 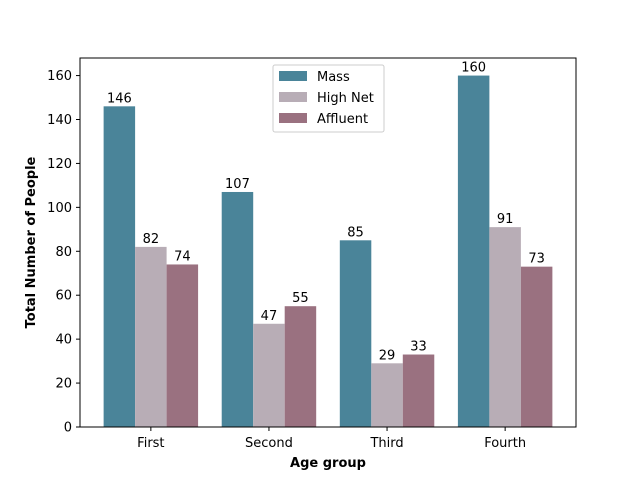 I want to click on legend-label: Affluent, so click(x=342, y=119).